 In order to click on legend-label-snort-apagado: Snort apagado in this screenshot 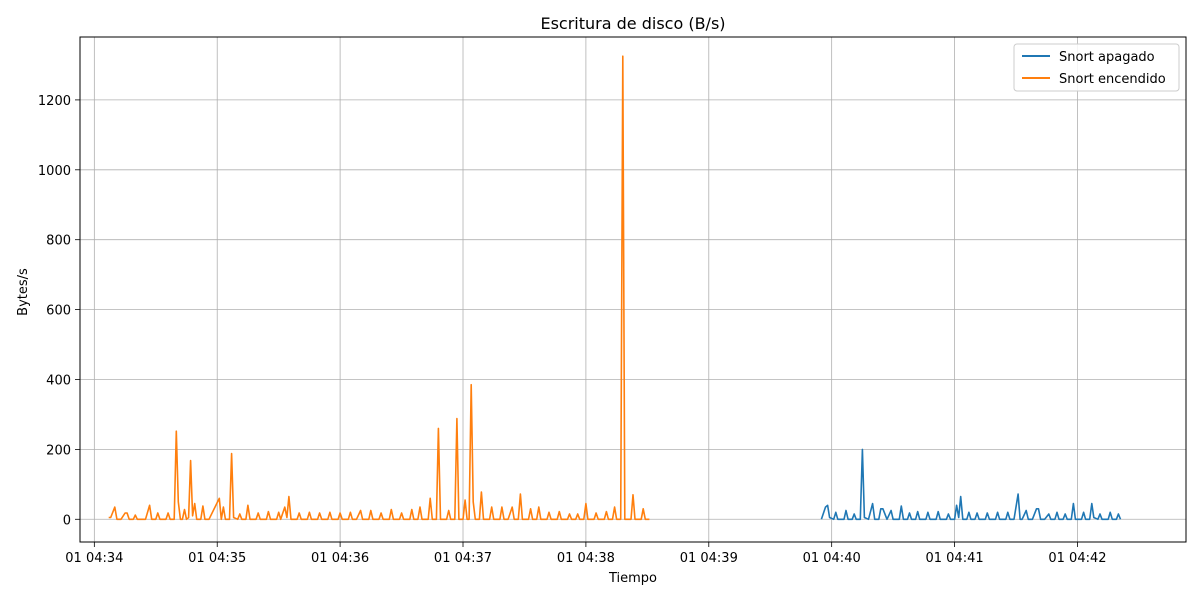, I will do `click(1107, 57)`.